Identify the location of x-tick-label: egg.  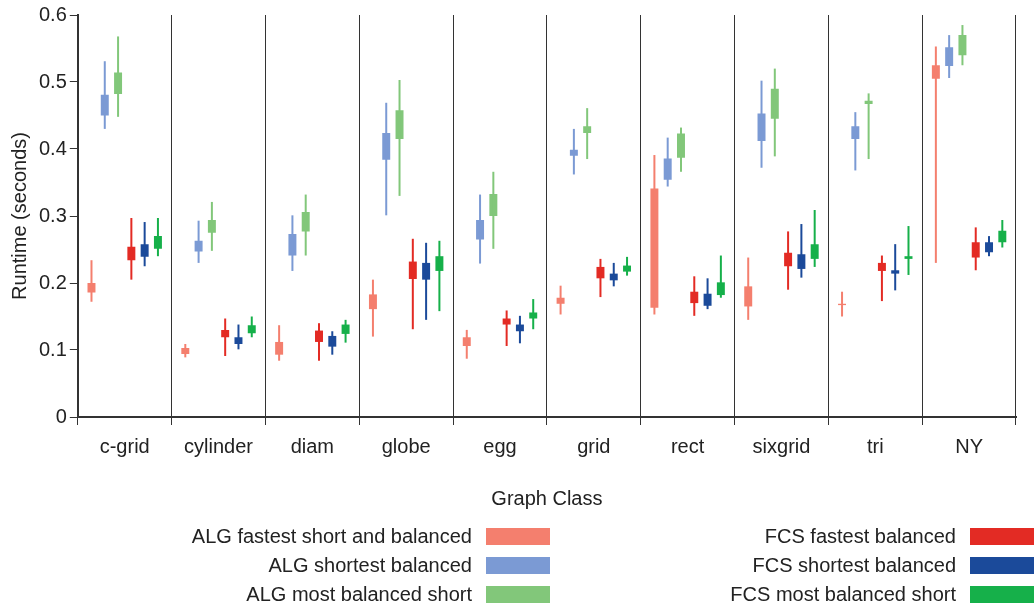
(500, 445).